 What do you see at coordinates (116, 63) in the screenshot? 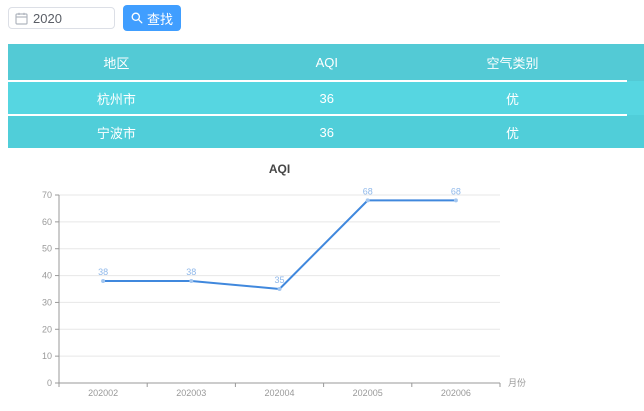
I see `table-header-region: 地区` at bounding box center [116, 63].